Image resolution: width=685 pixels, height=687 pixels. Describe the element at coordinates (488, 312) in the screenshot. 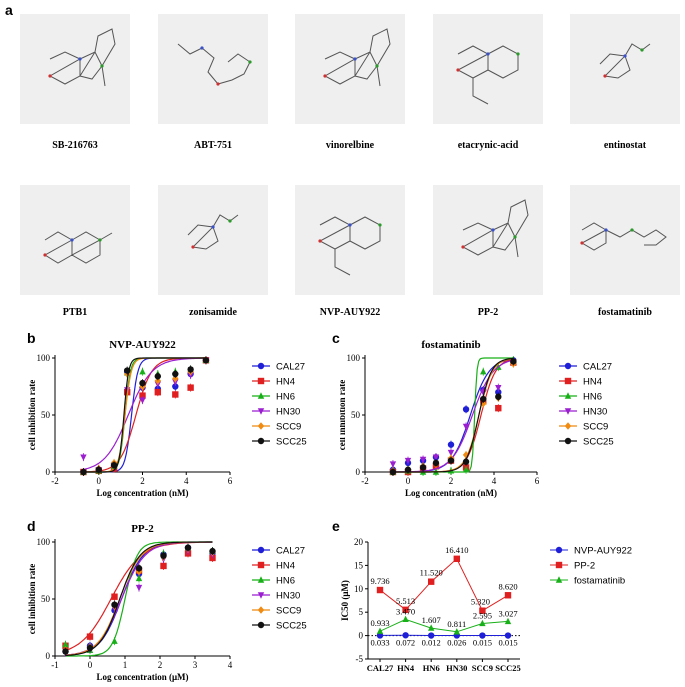

I see `compound-name-label: PP-2` at that location.